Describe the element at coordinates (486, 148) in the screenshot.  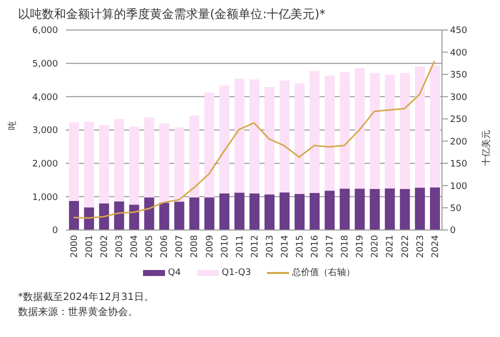
I see `y2-axis-title: 十亿美元` at that location.